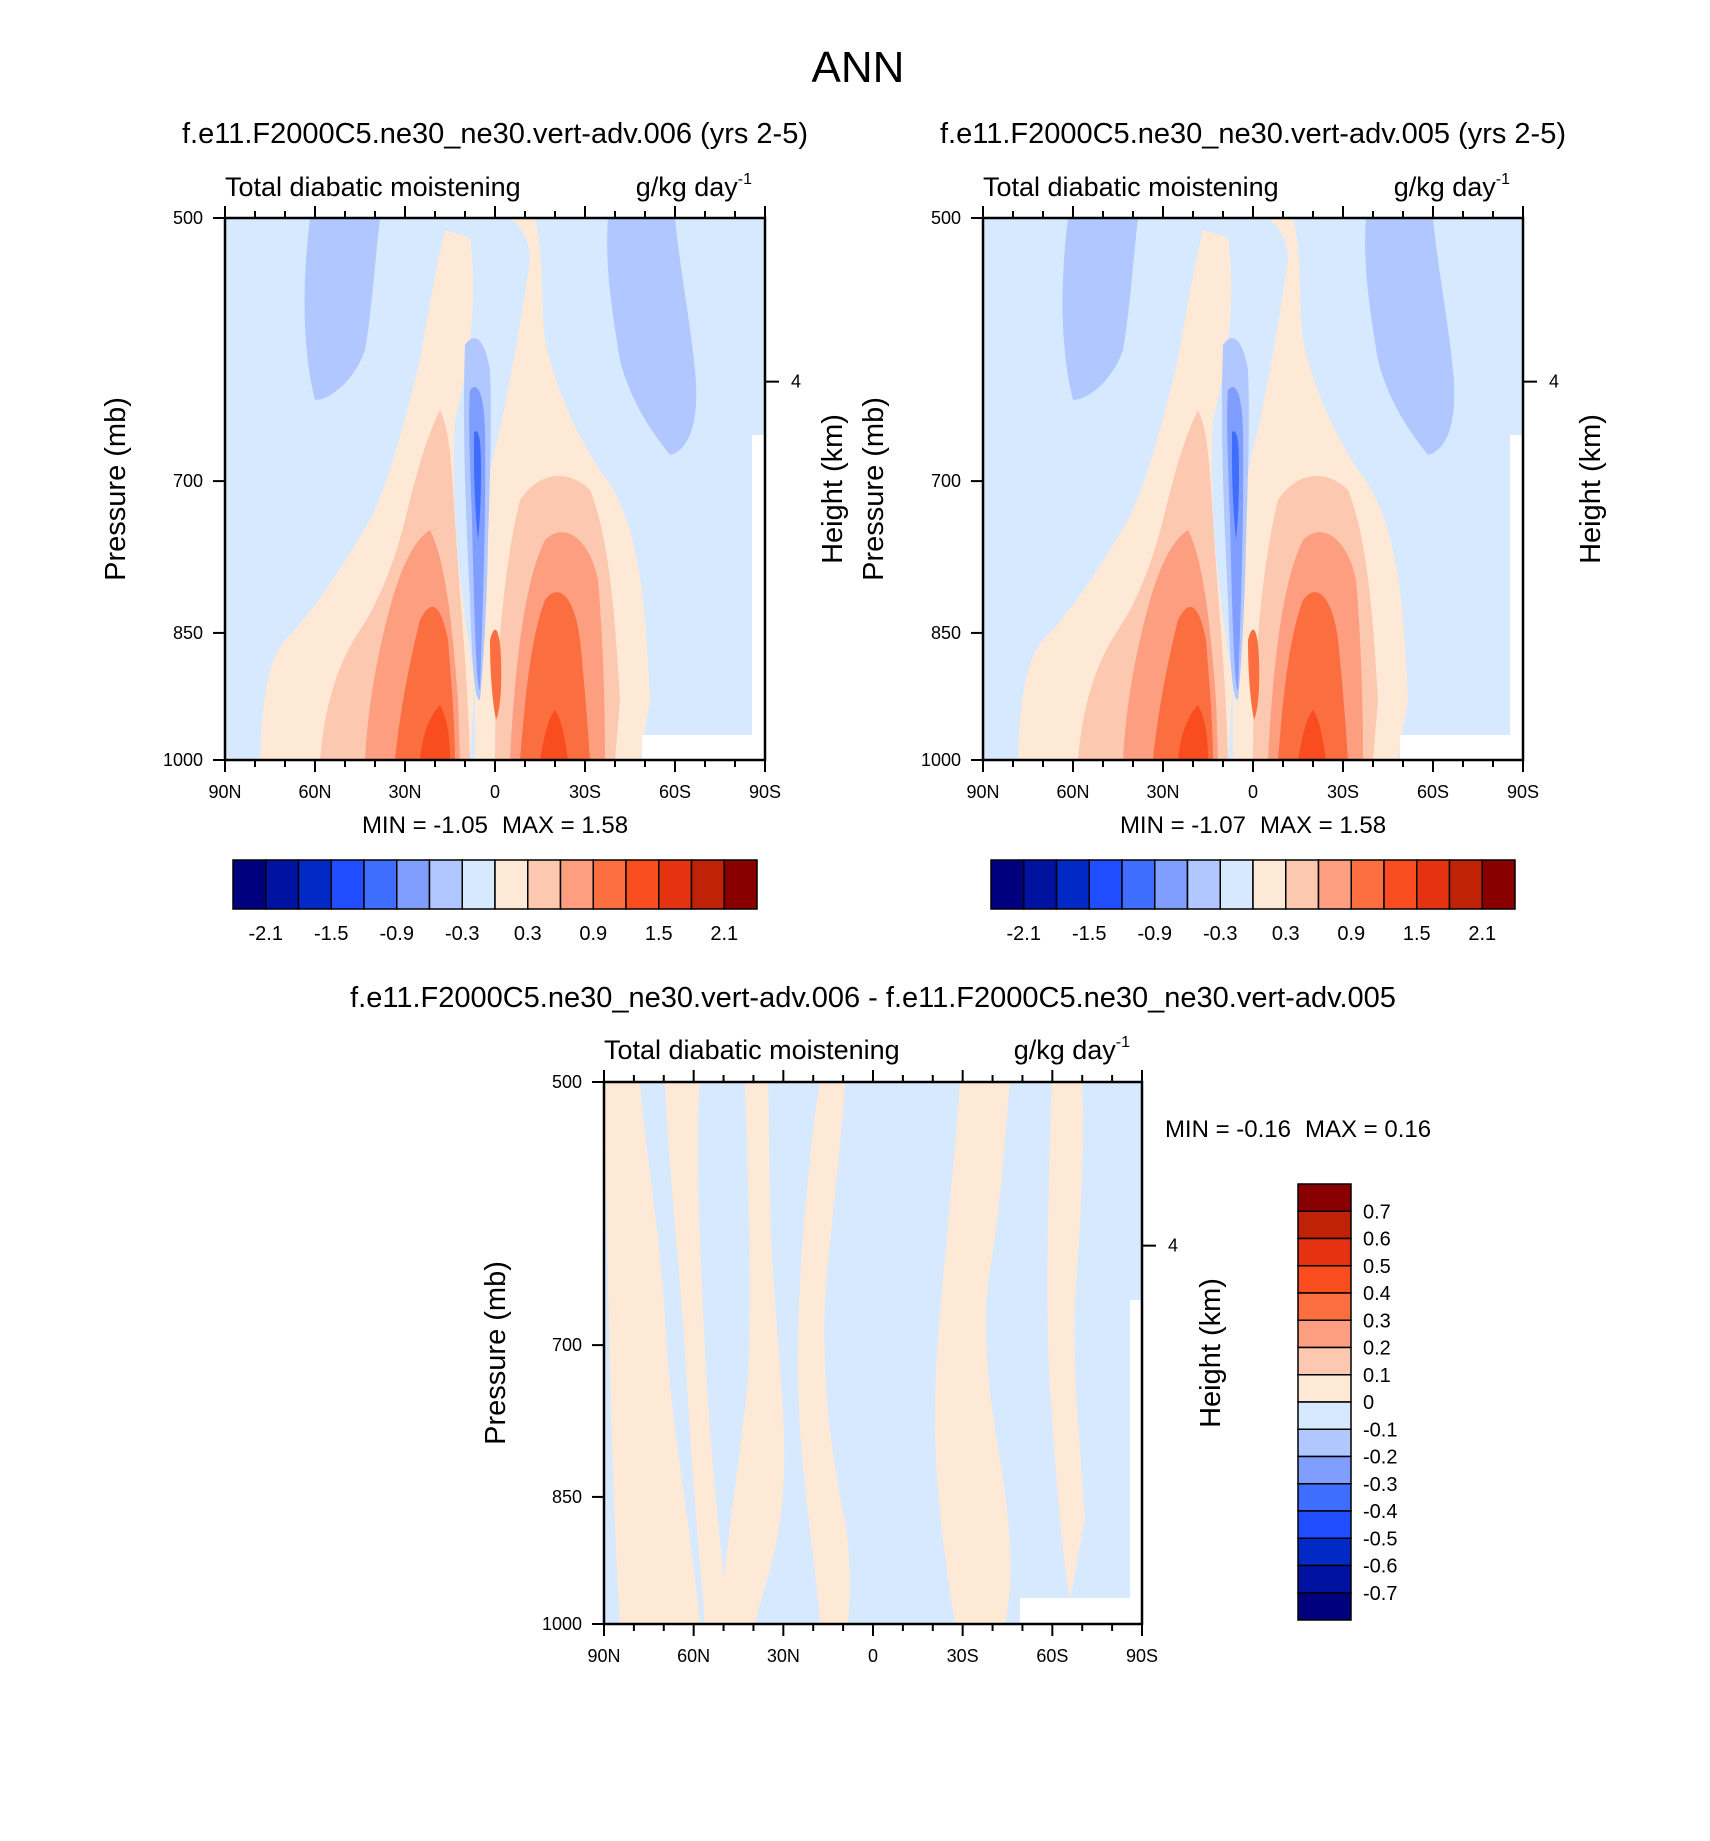 The image size is (1710, 1841). What do you see at coordinates (858, 67) in the screenshot?
I see `figure-title: ANN` at bounding box center [858, 67].